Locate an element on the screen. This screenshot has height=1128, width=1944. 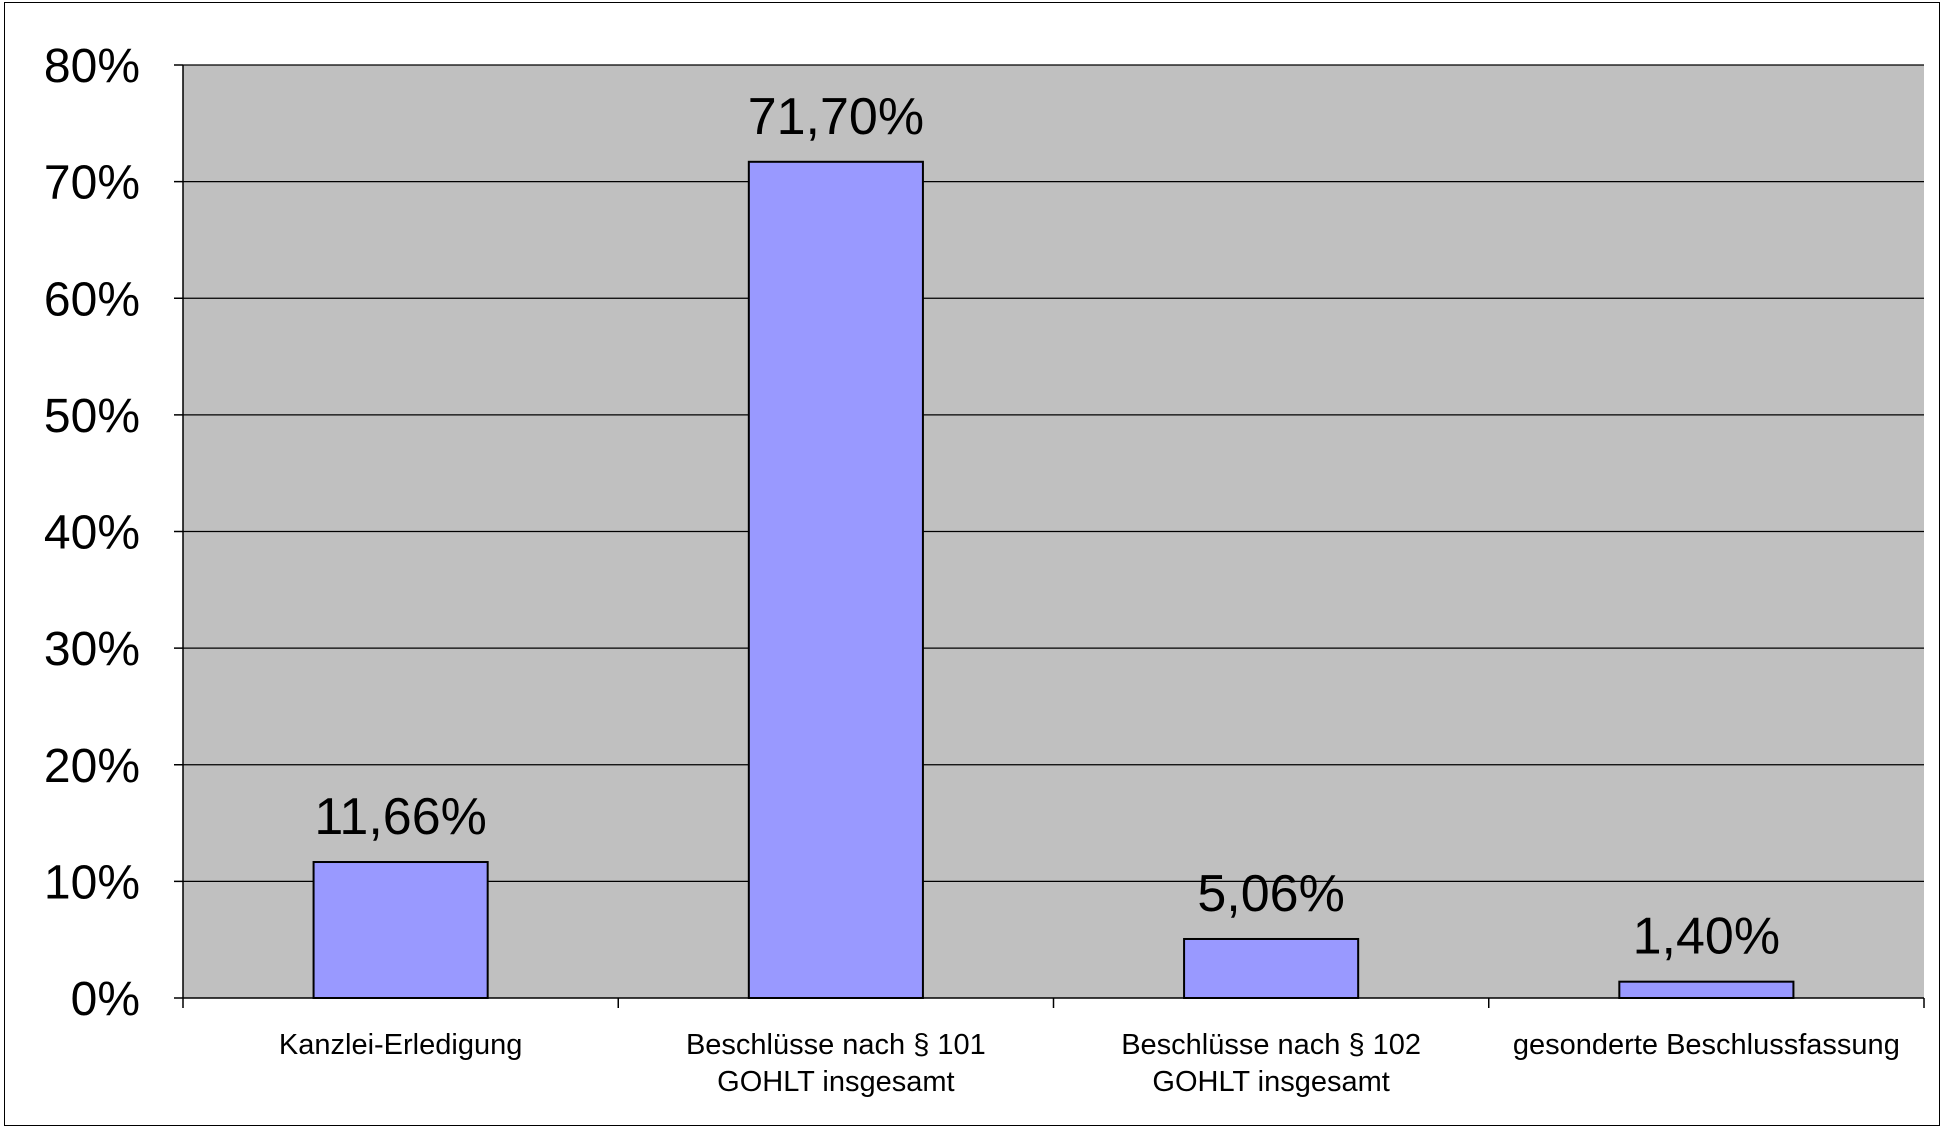
data-label: 1,40% is located at coordinates (1706, 937).